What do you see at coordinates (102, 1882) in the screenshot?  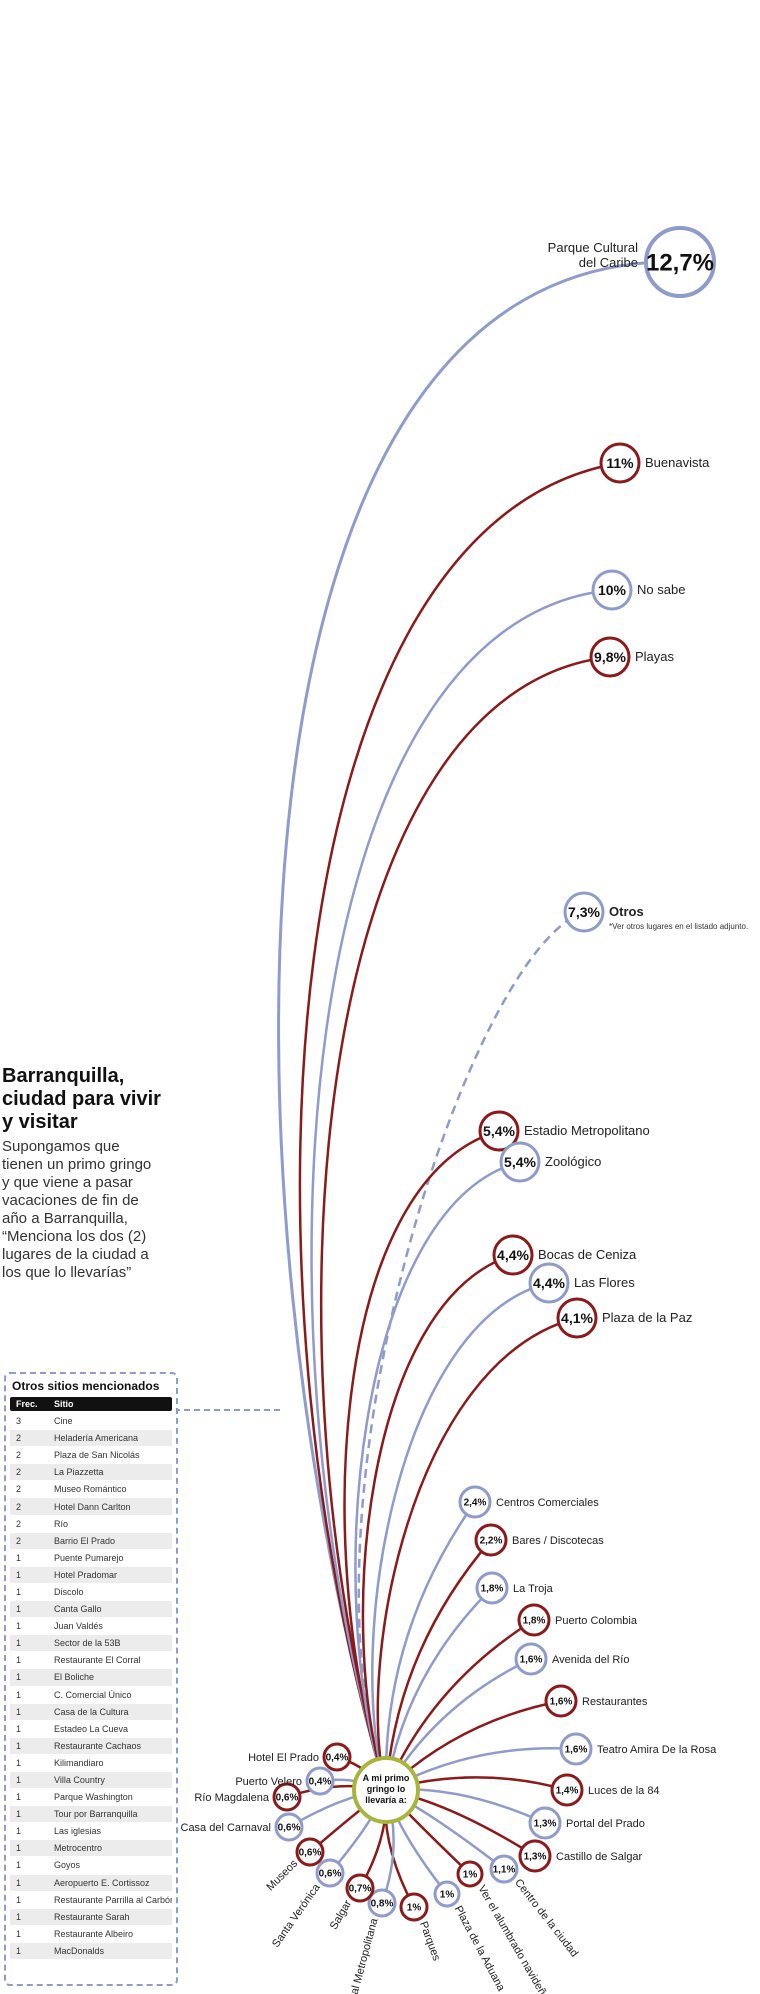 I see `others-row-site: Aeropuerto E. Cortissoz` at bounding box center [102, 1882].